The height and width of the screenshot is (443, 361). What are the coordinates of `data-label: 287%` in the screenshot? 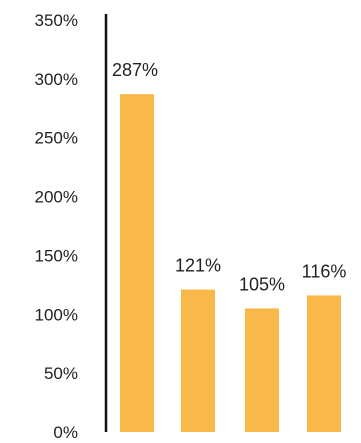 It's located at (135, 70).